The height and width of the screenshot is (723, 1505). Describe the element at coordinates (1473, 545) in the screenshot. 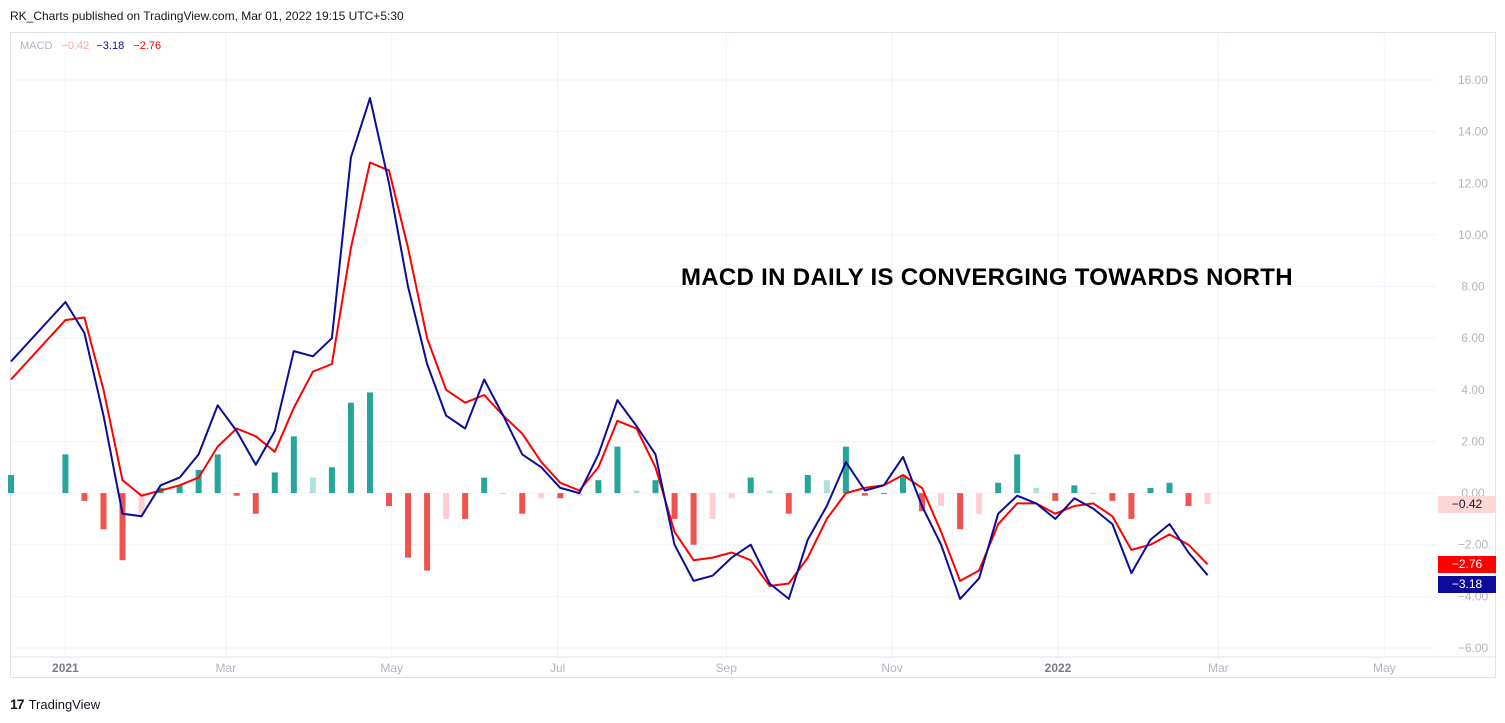

I see `y-tick-label: −2.00` at that location.